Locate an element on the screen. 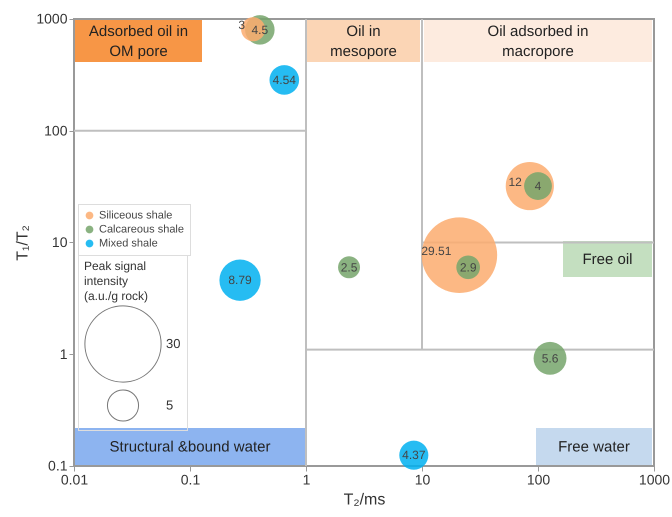 The width and height of the screenshot is (672, 517). x-tick-label: 10 is located at coordinates (422, 480).